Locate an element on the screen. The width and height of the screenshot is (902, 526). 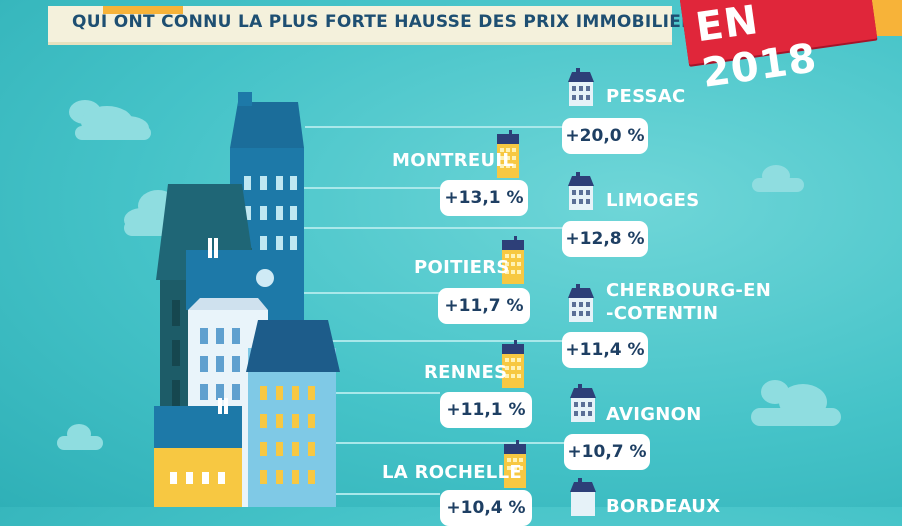
city-label-pessac: PESSAC is located at coordinates (646, 96).